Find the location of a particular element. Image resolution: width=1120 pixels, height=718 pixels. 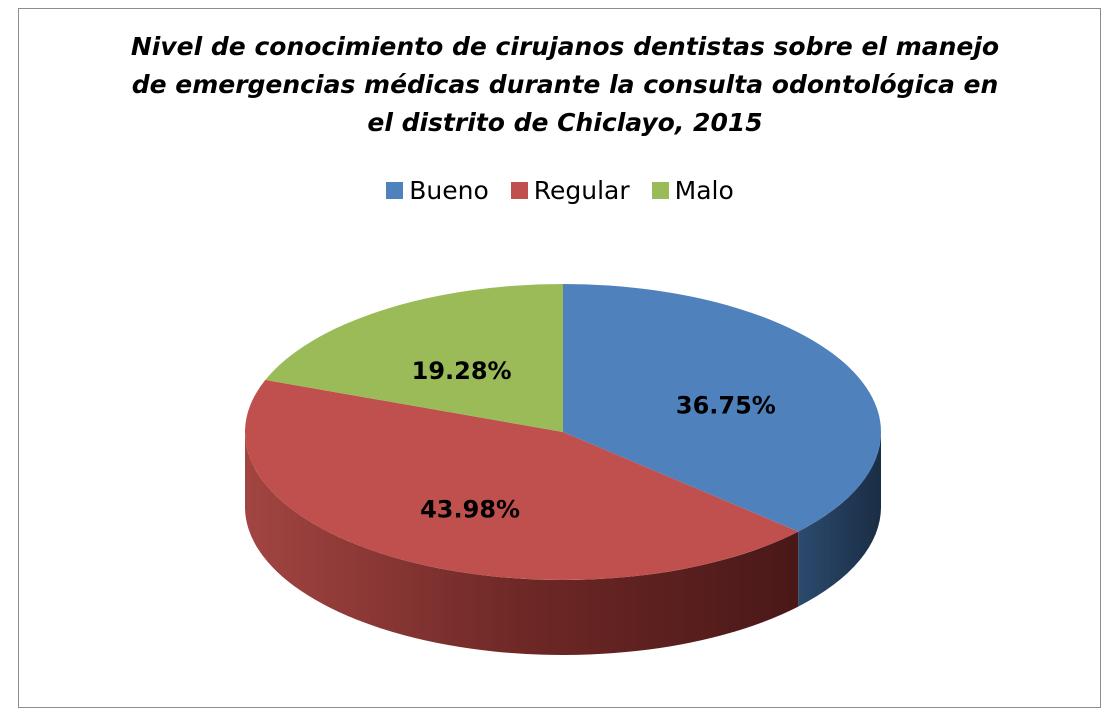

legend: Bueno Regular Malo is located at coordinates (560, 190).